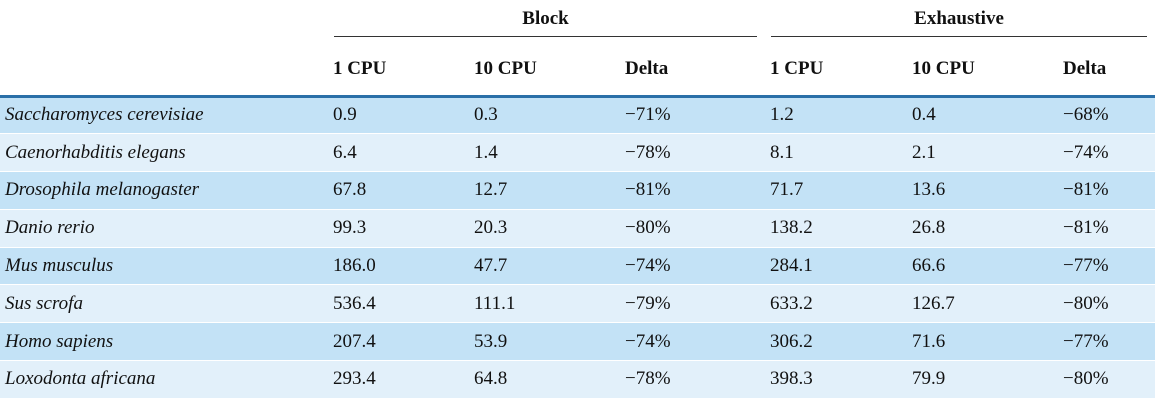  What do you see at coordinates (491, 228) in the screenshot?
I see `value-cell: 20.3` at bounding box center [491, 228].